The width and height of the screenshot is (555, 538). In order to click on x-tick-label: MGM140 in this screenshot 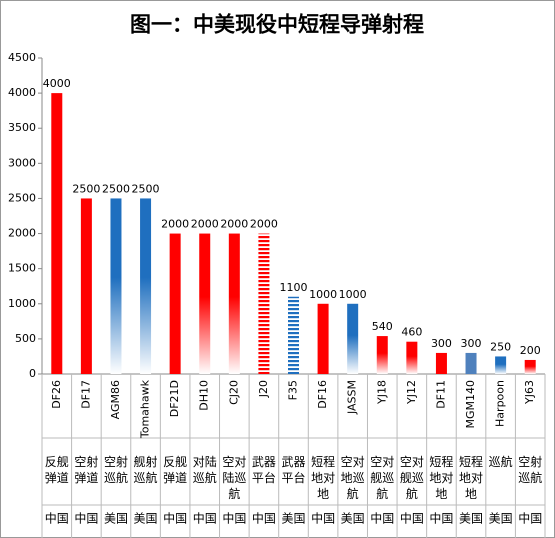, I will do `click(470, 404)`.